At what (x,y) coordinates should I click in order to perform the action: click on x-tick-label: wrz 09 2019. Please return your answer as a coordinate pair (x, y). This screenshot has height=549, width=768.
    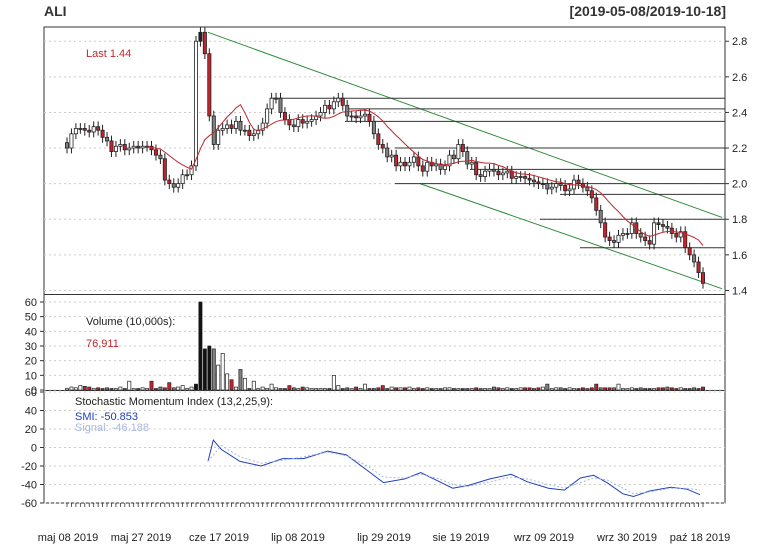
    Looking at the image, I should click on (543, 538).